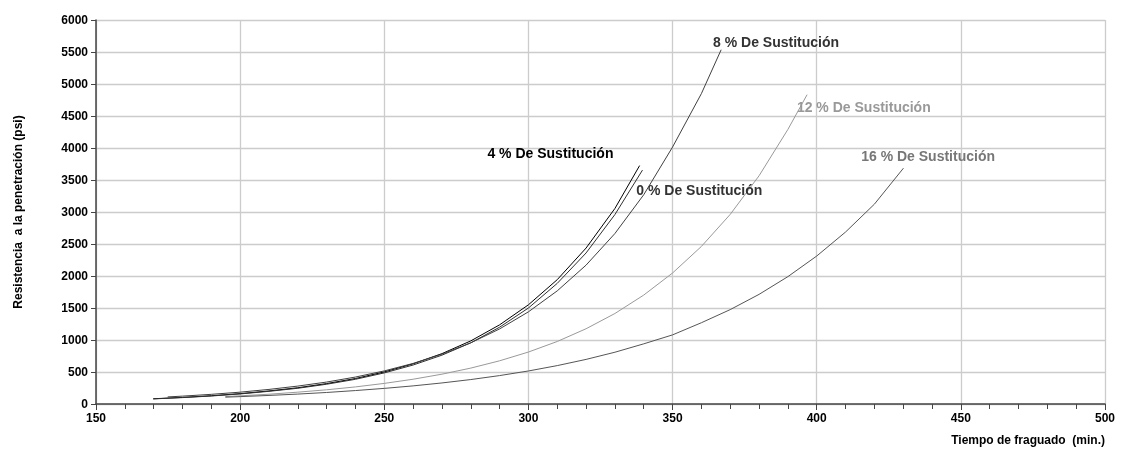 The image size is (1123, 467). I want to click on y-tick-label: 5500, so click(75, 52).